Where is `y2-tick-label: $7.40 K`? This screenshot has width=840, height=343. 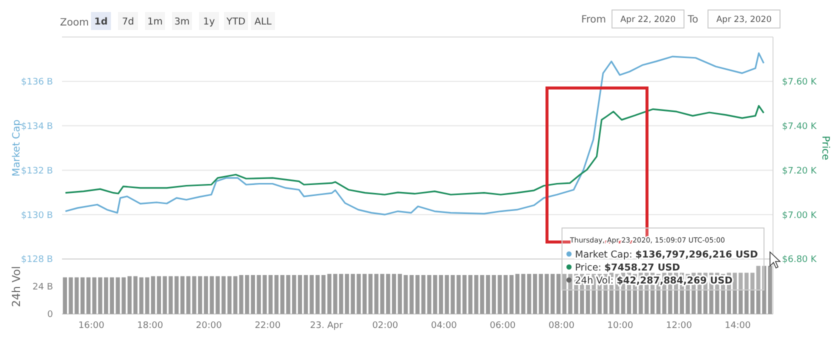 y2-tick-label: $7.40 K is located at coordinates (800, 127).